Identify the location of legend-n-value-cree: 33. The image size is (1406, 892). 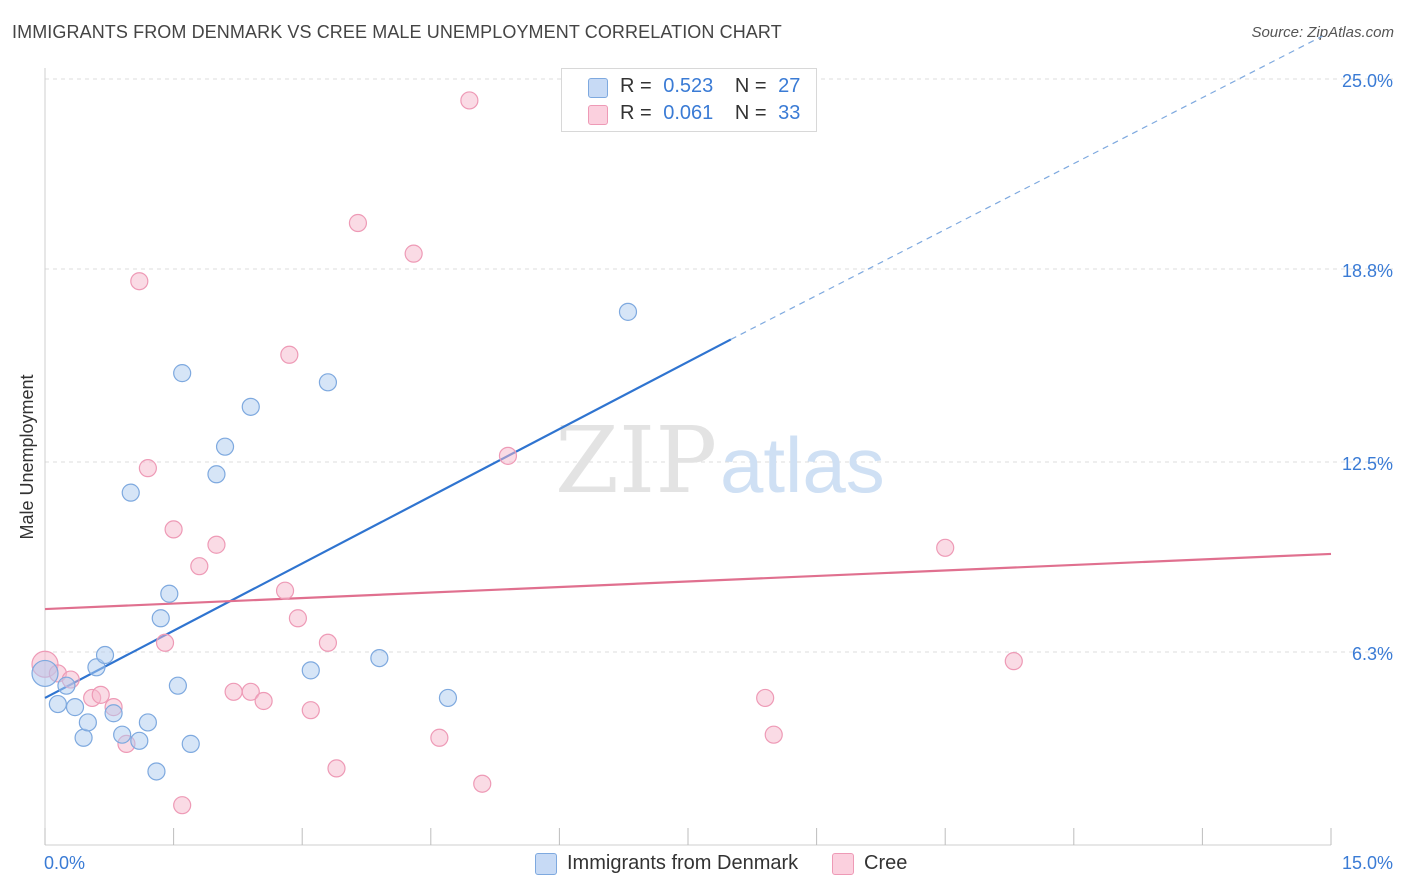
(789, 113).